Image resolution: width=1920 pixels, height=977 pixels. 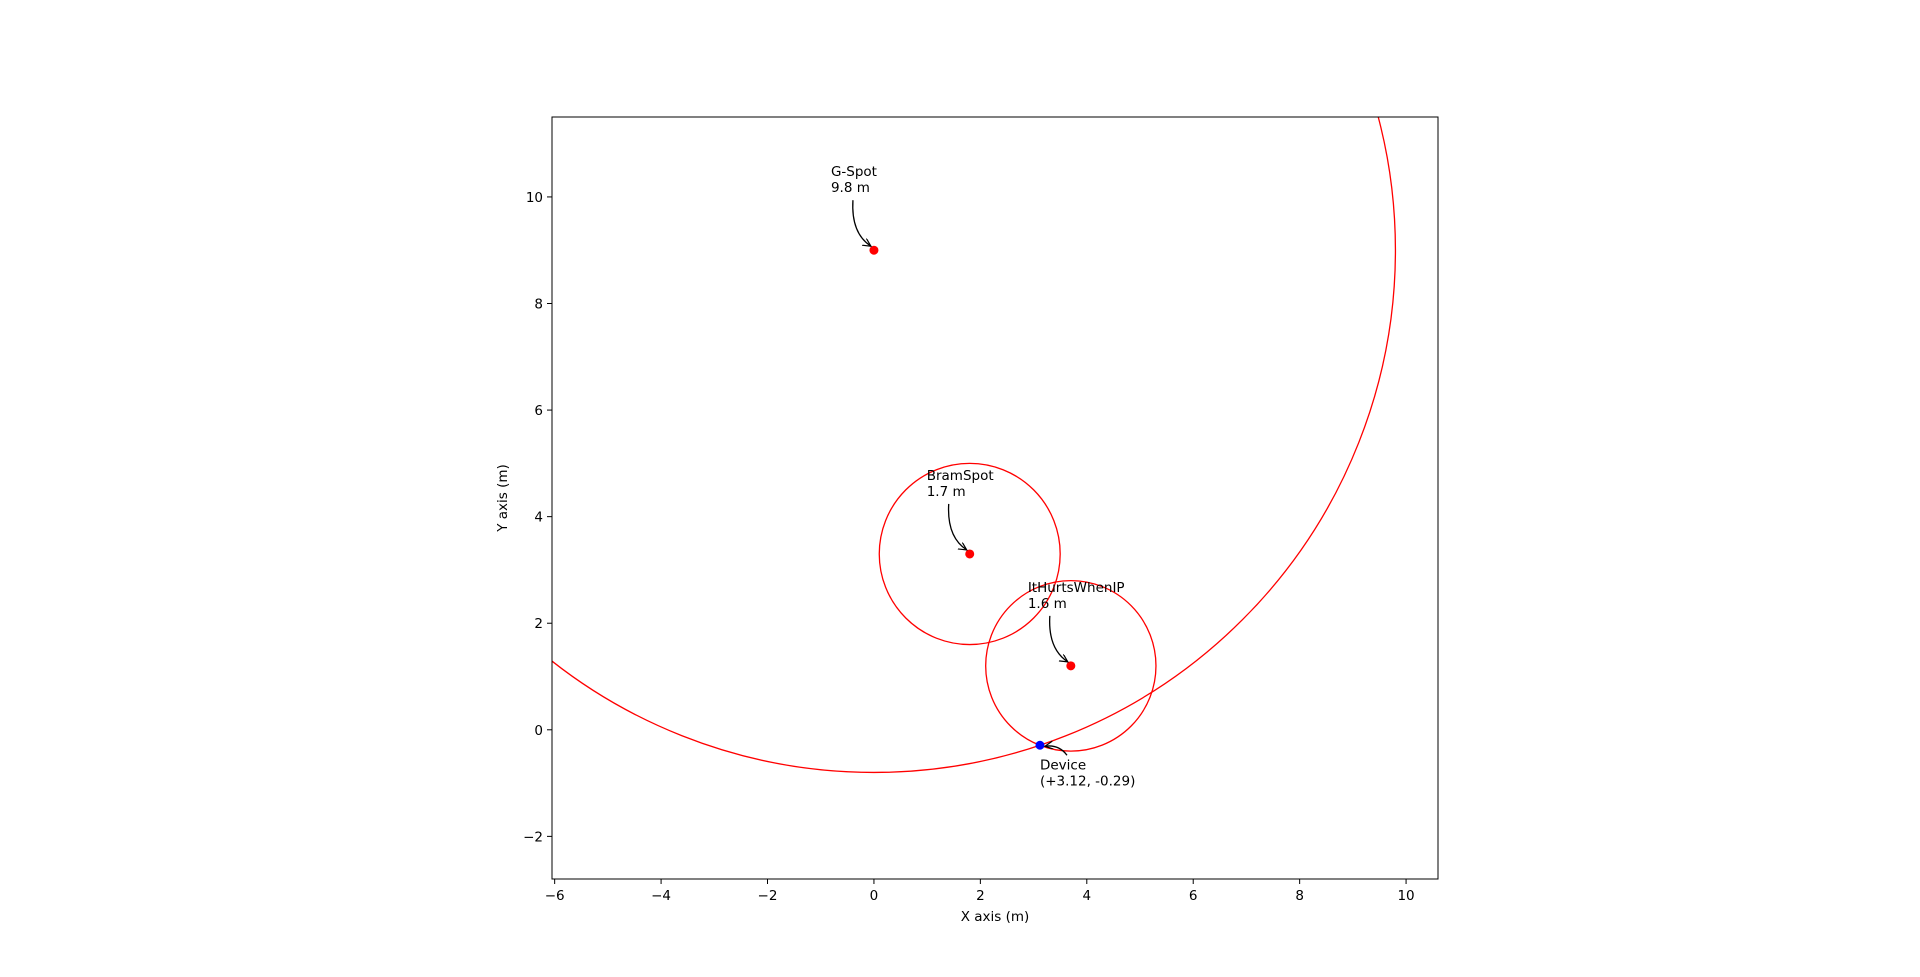 I want to click on annotation-label-1: BramSpot, so click(x=960, y=476).